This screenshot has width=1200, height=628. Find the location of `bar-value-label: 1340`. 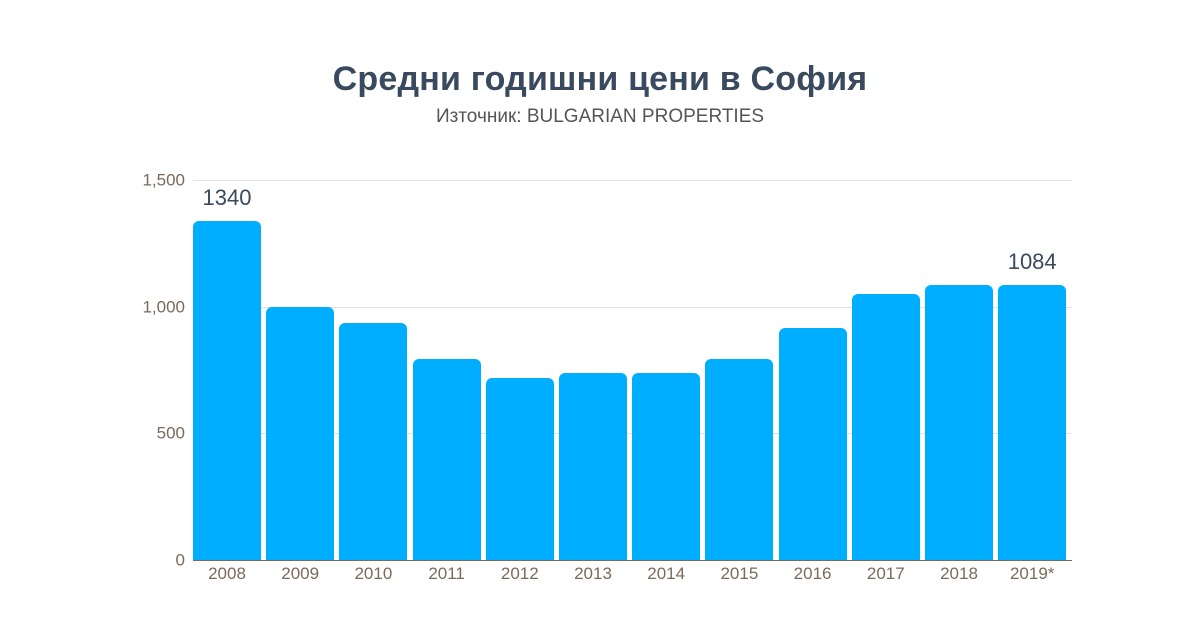

bar-value-label: 1340 is located at coordinates (227, 197).